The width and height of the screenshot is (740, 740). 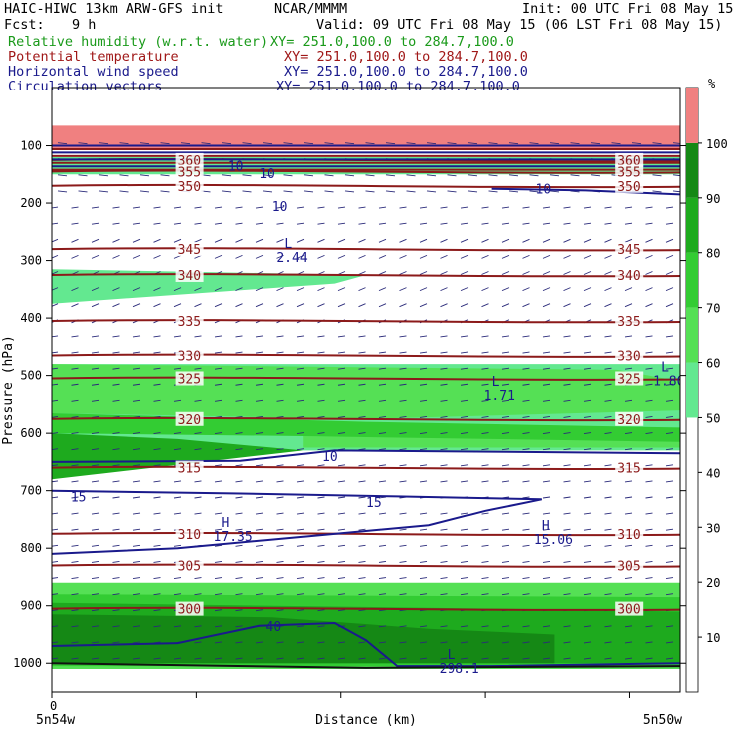 What do you see at coordinates (496, 382) in the screenshot?
I see `extremum-kind-1: L` at bounding box center [496, 382].